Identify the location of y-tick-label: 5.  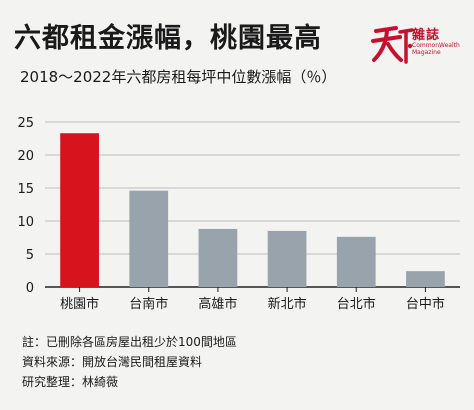
(30, 255).